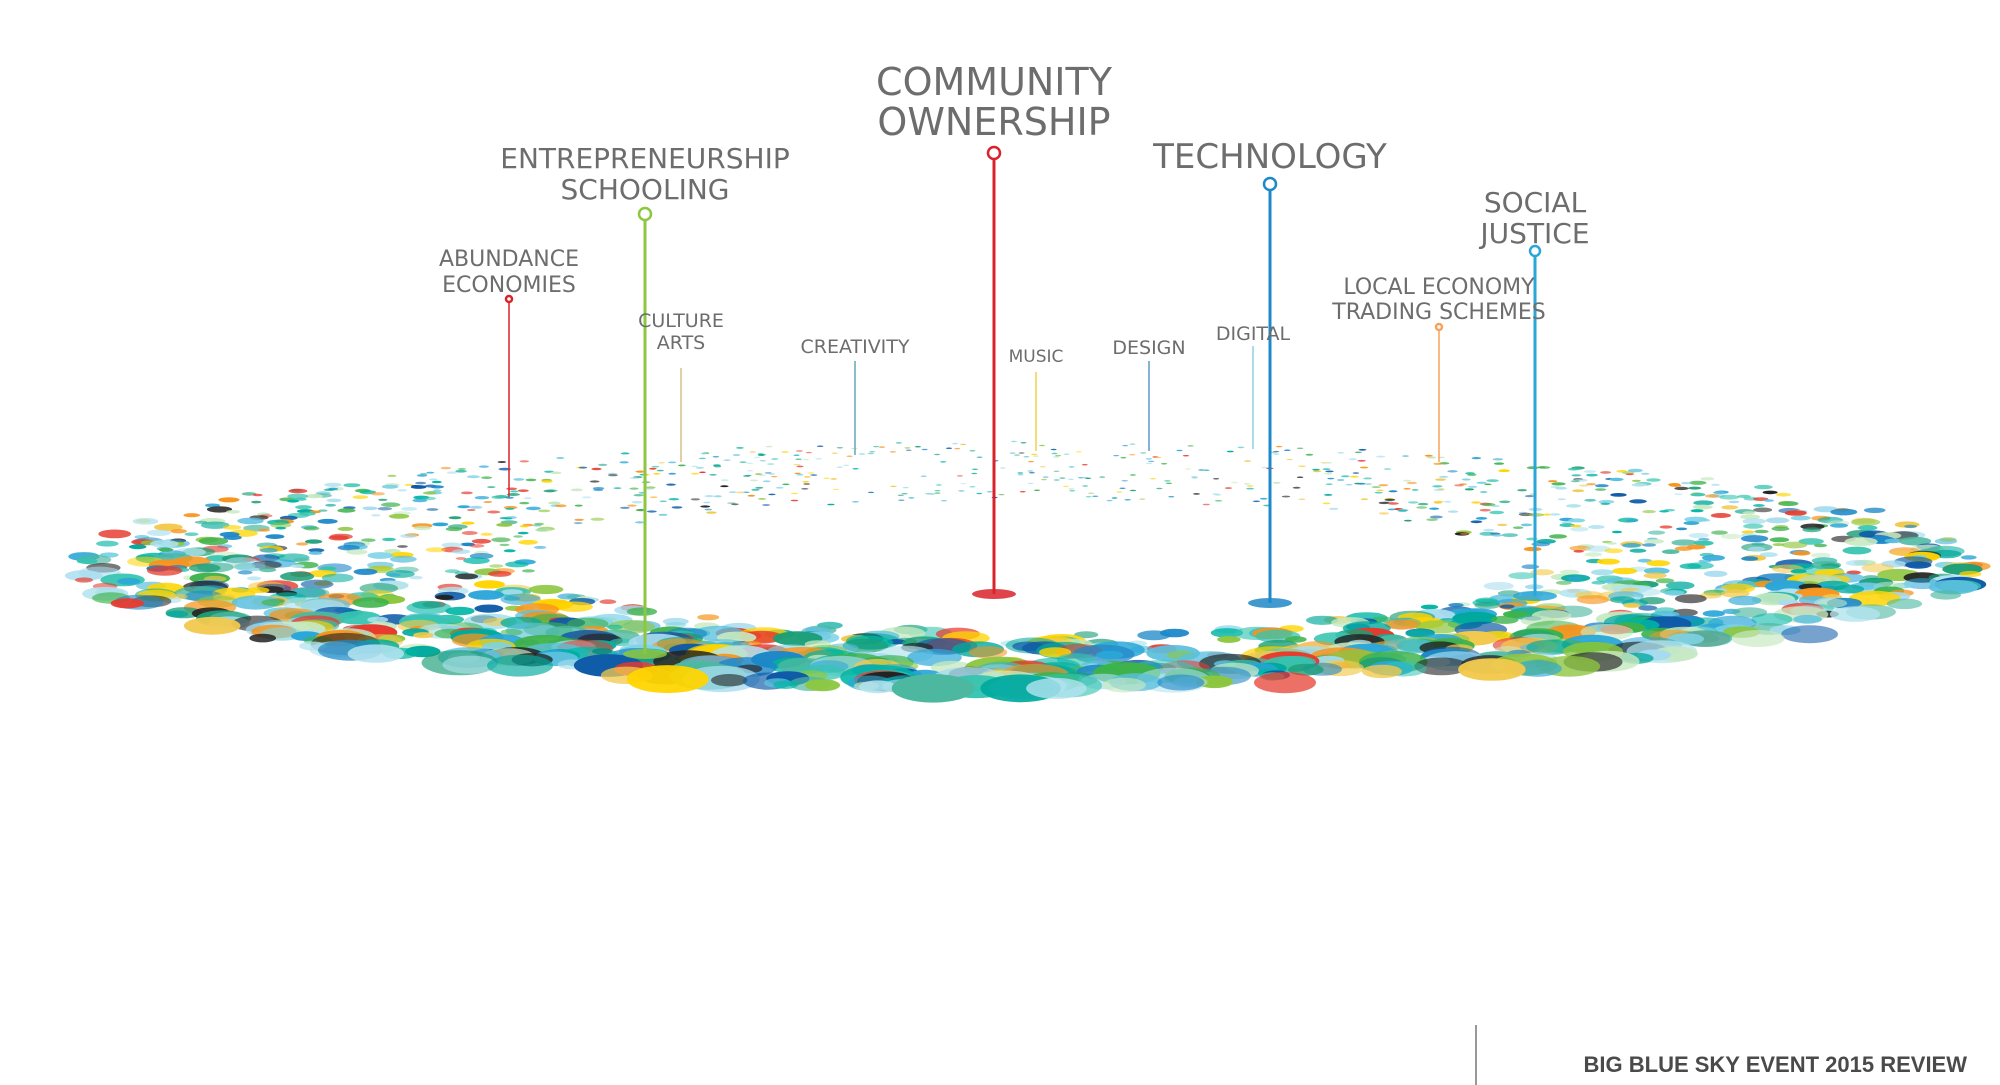 This screenshot has width=2000, height=1085. Describe the element at coordinates (1535, 251) in the screenshot. I see `pin-head` at that location.